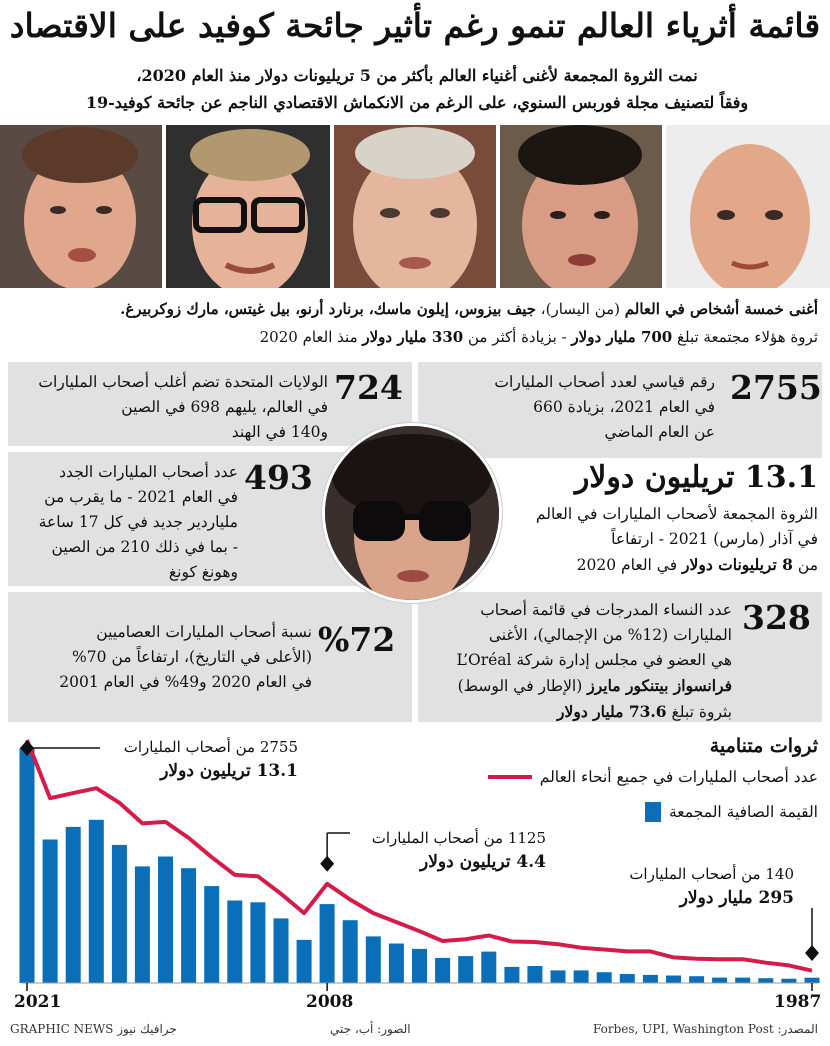 Image resolution: width=830 pixels, height=1046 pixels. Describe the element at coordinates (373, 959) in the screenshot. I see `bar-2006` at that location.